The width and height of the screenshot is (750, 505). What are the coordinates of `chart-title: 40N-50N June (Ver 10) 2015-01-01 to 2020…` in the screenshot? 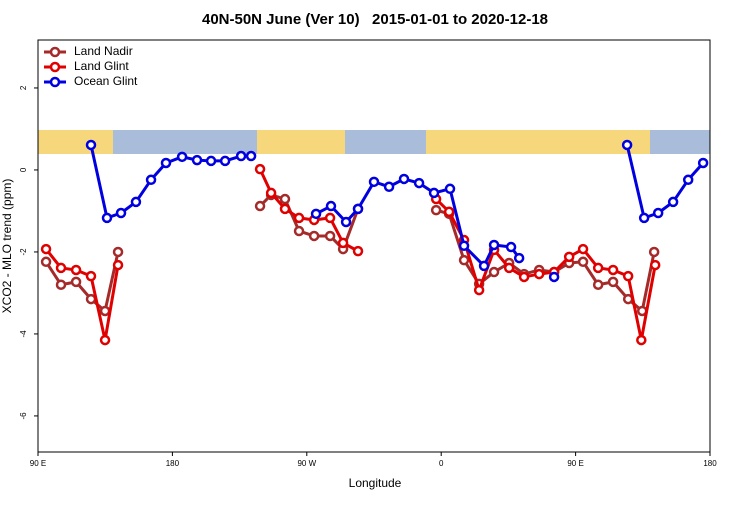 It's located at (375, 19).